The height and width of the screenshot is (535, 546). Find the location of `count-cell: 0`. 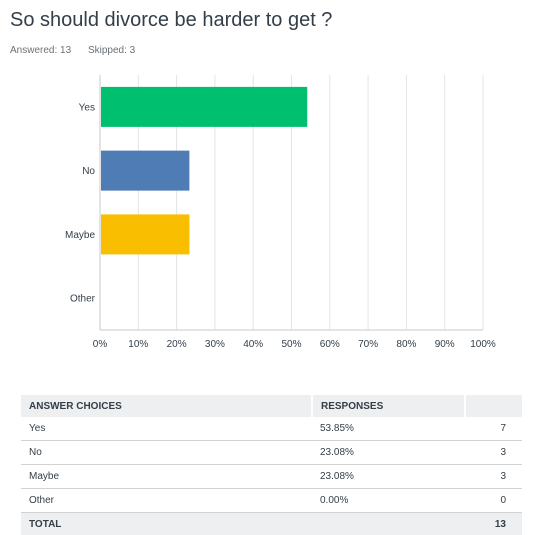

count-cell: 0 is located at coordinates (493, 500).